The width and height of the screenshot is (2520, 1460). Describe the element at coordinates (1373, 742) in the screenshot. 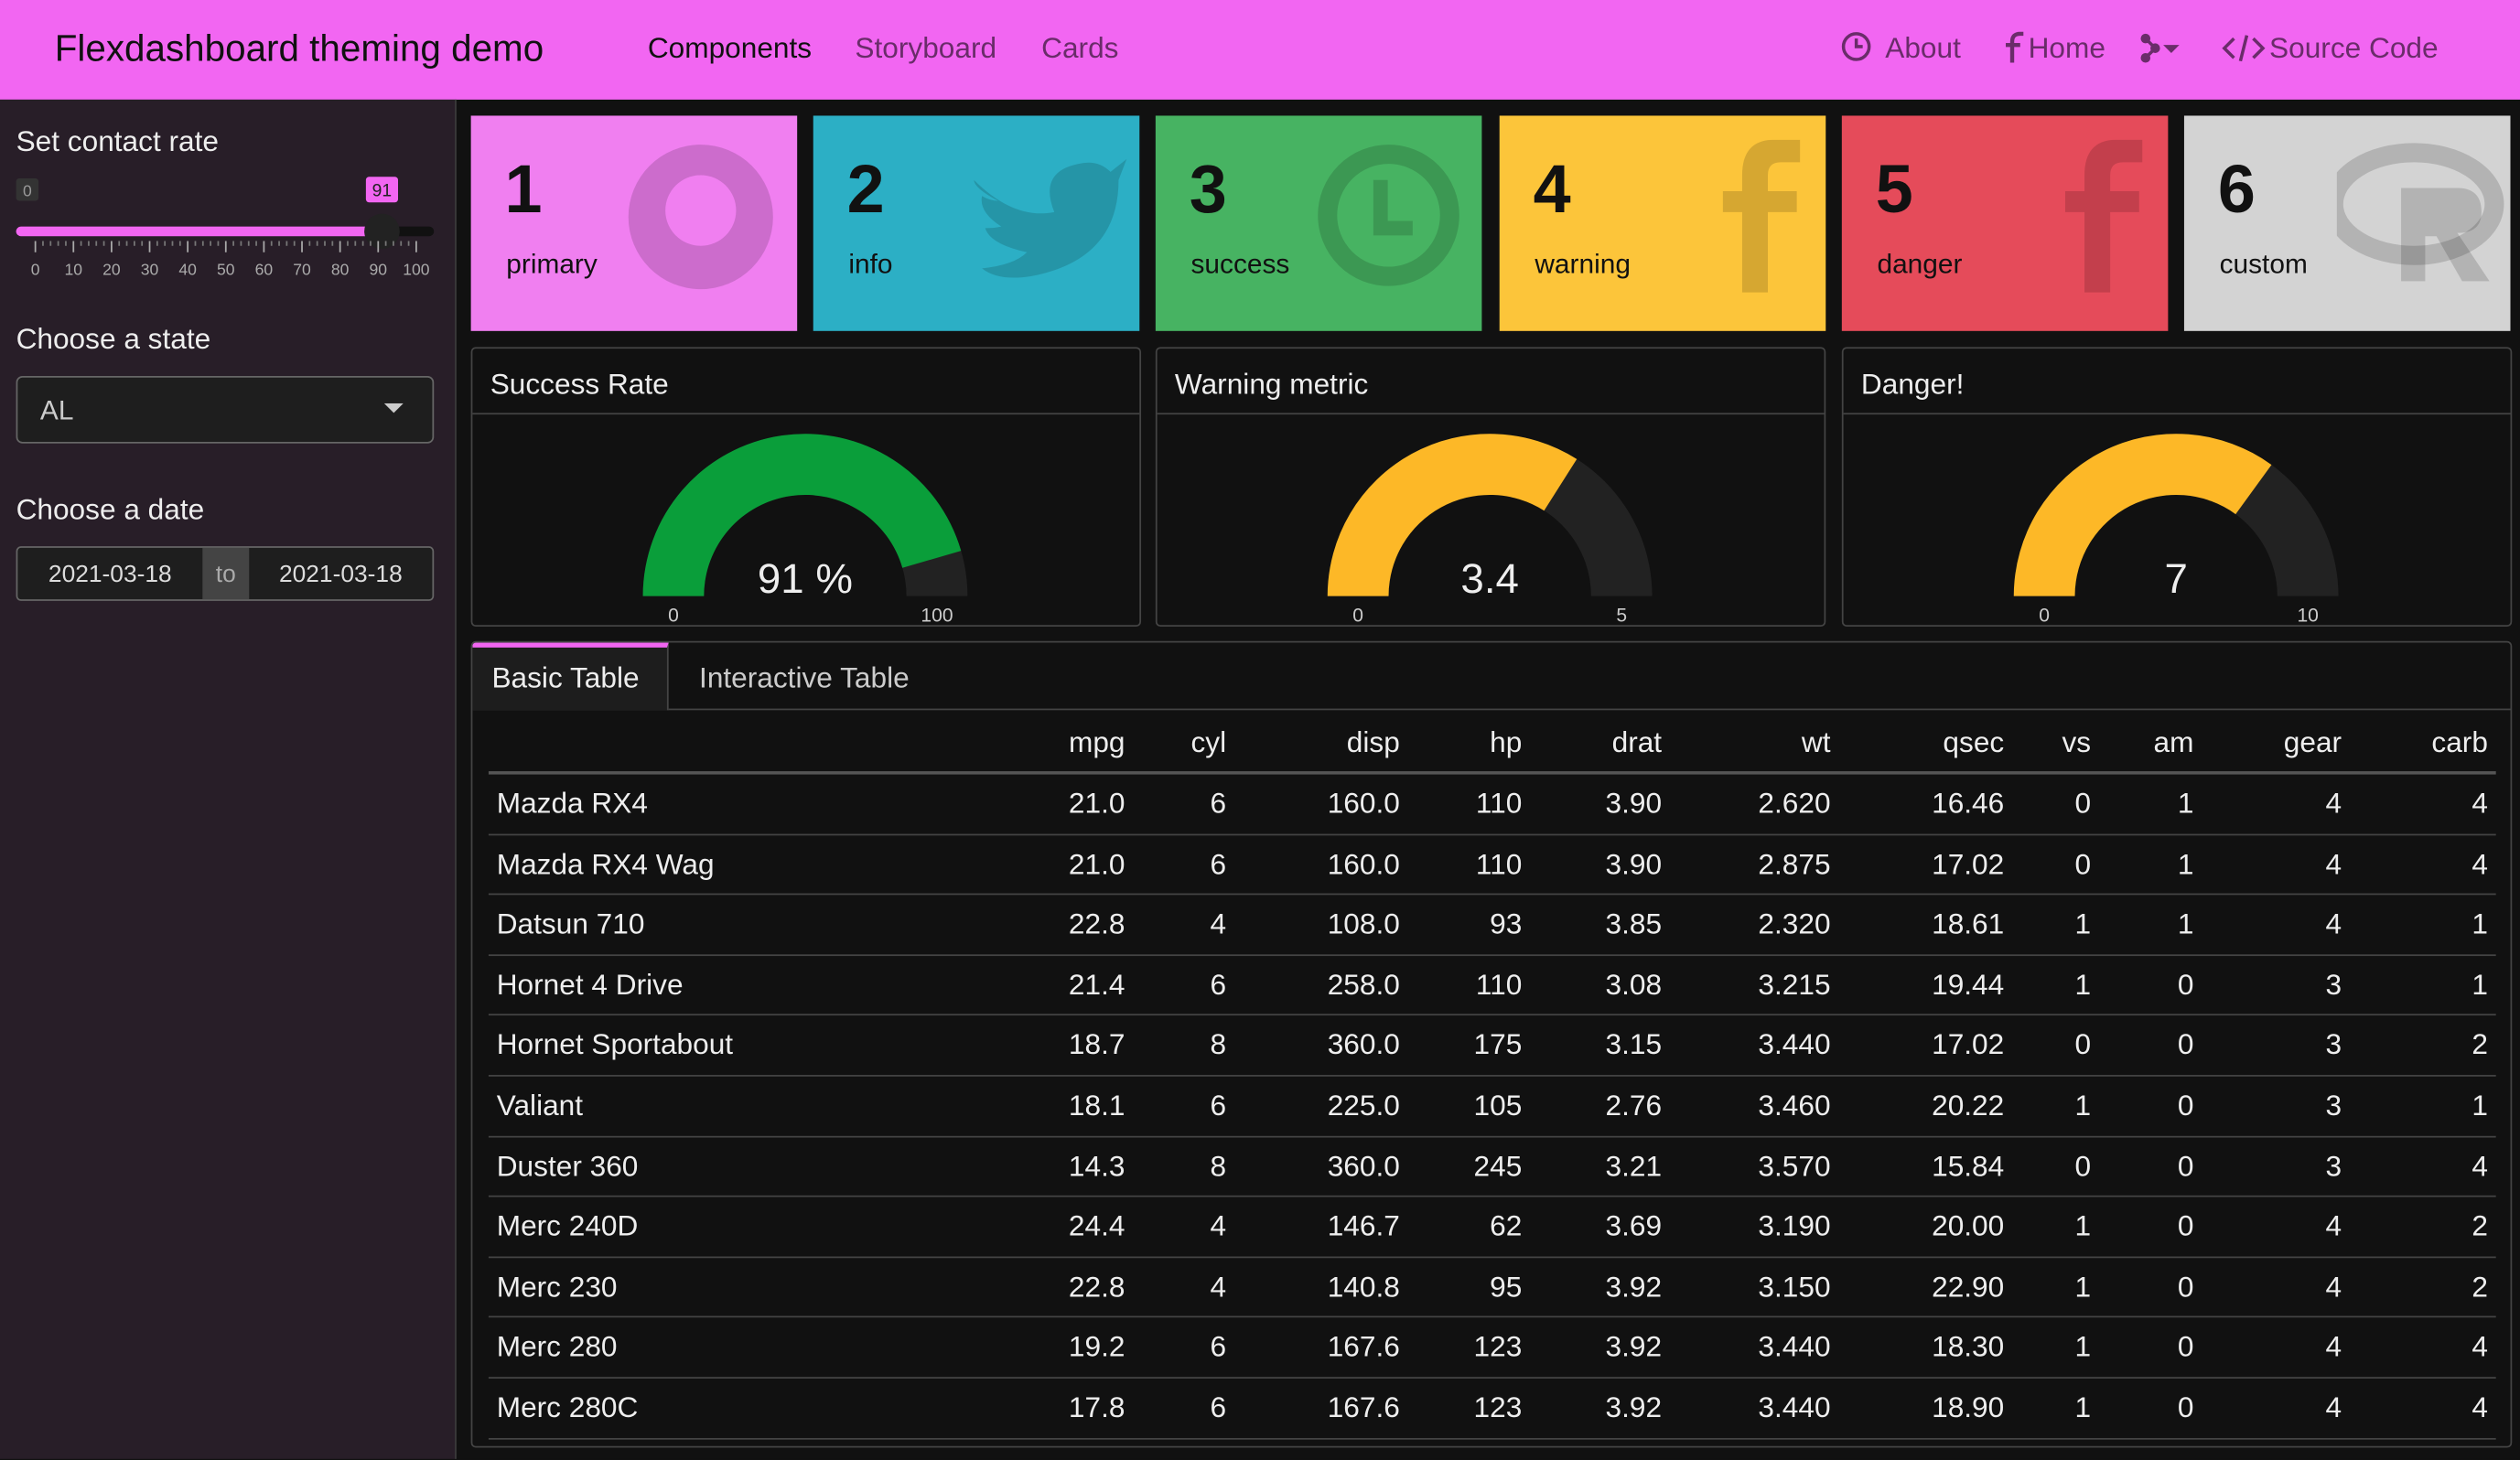

I see `table-header: disp` at that location.